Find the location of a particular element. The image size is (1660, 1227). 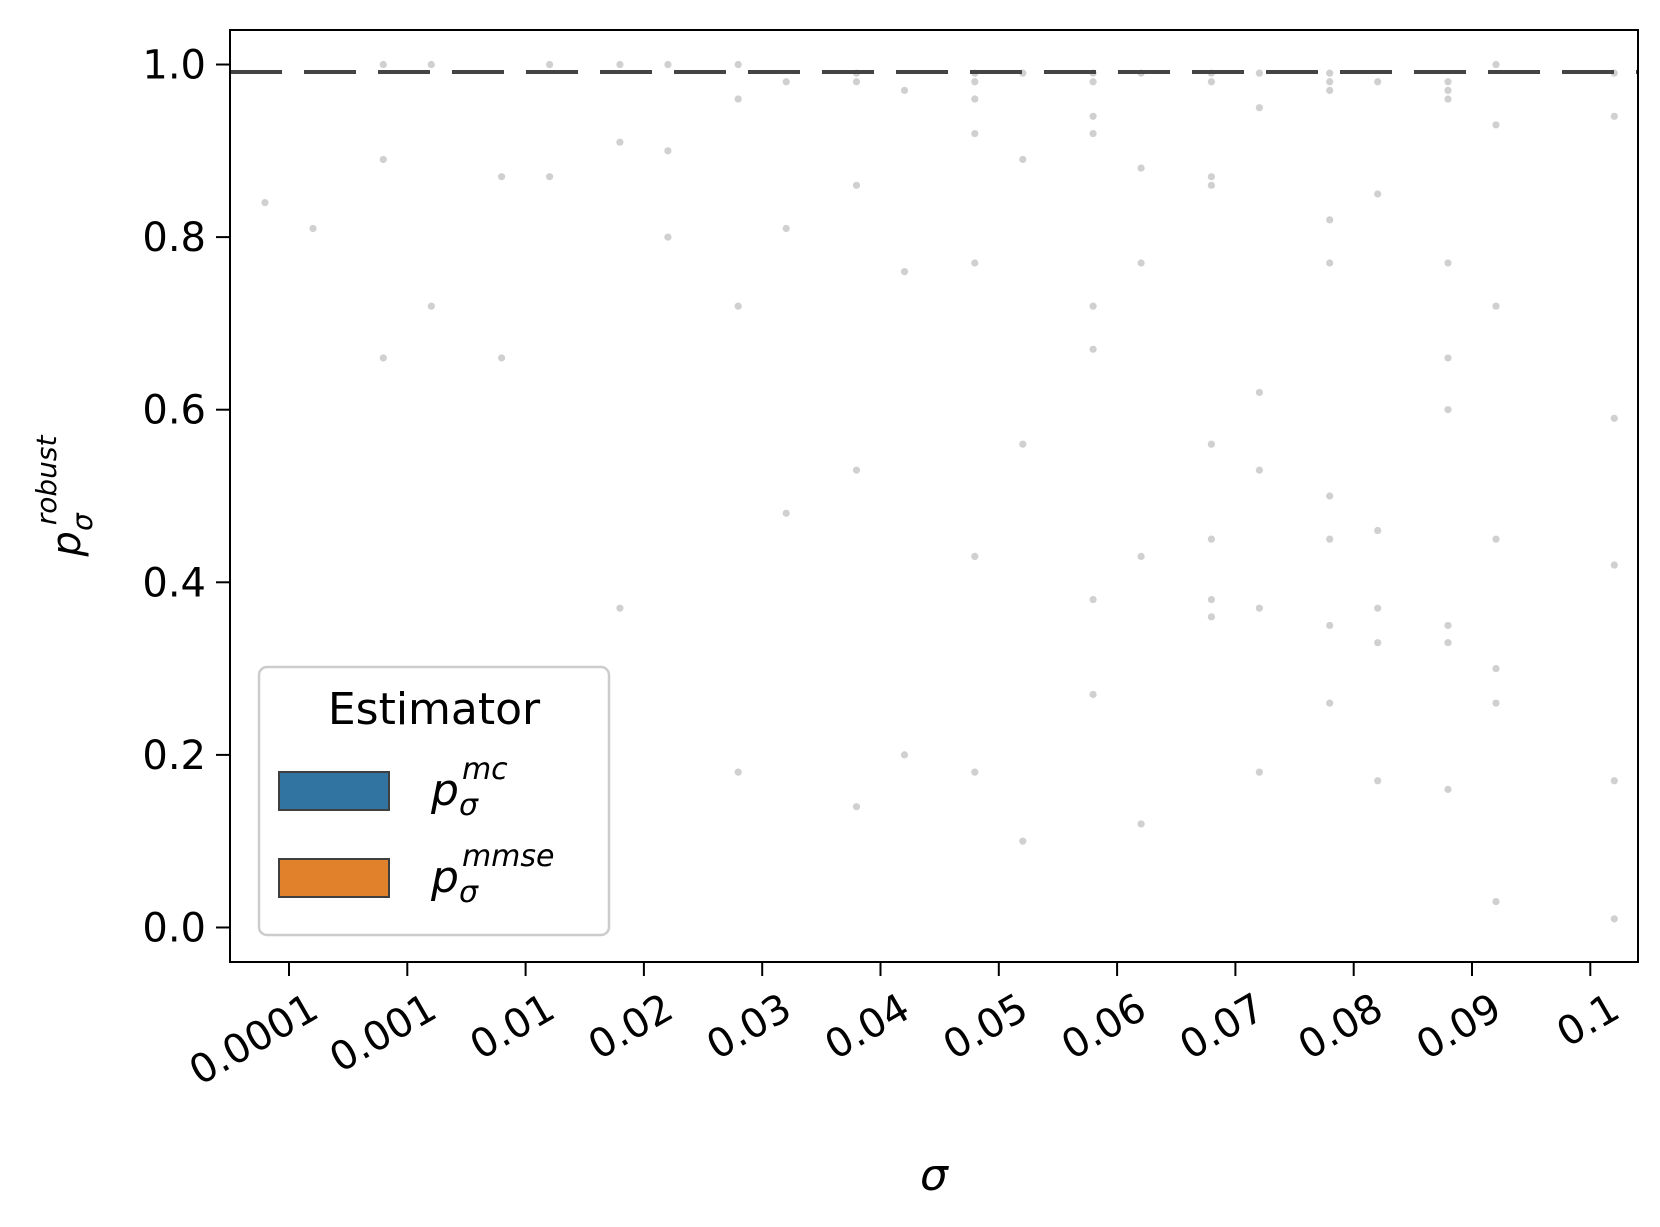

x-tick-label-4: 0.03 is located at coordinates (749, 1027).